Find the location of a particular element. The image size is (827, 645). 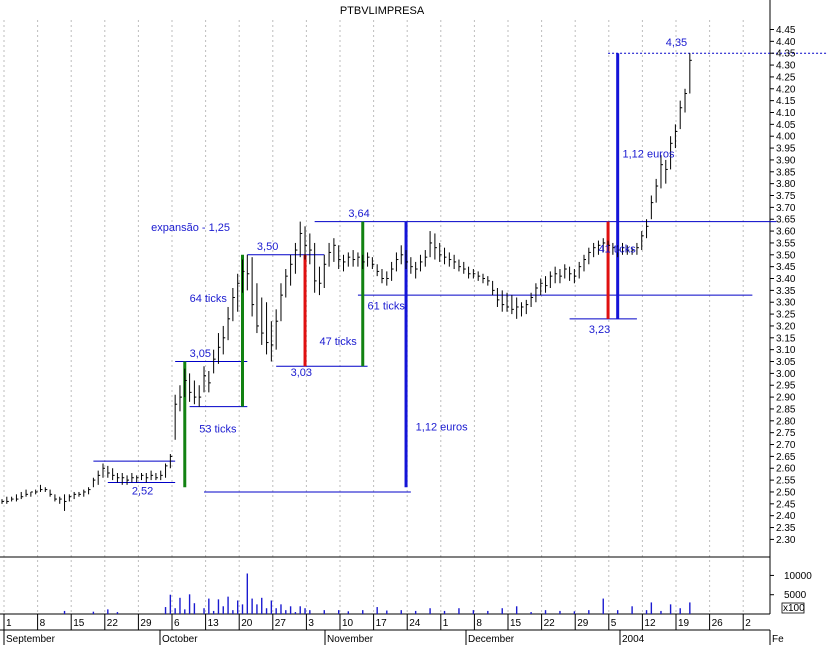

price-tick-label: 3.30 is located at coordinates (786, 303).